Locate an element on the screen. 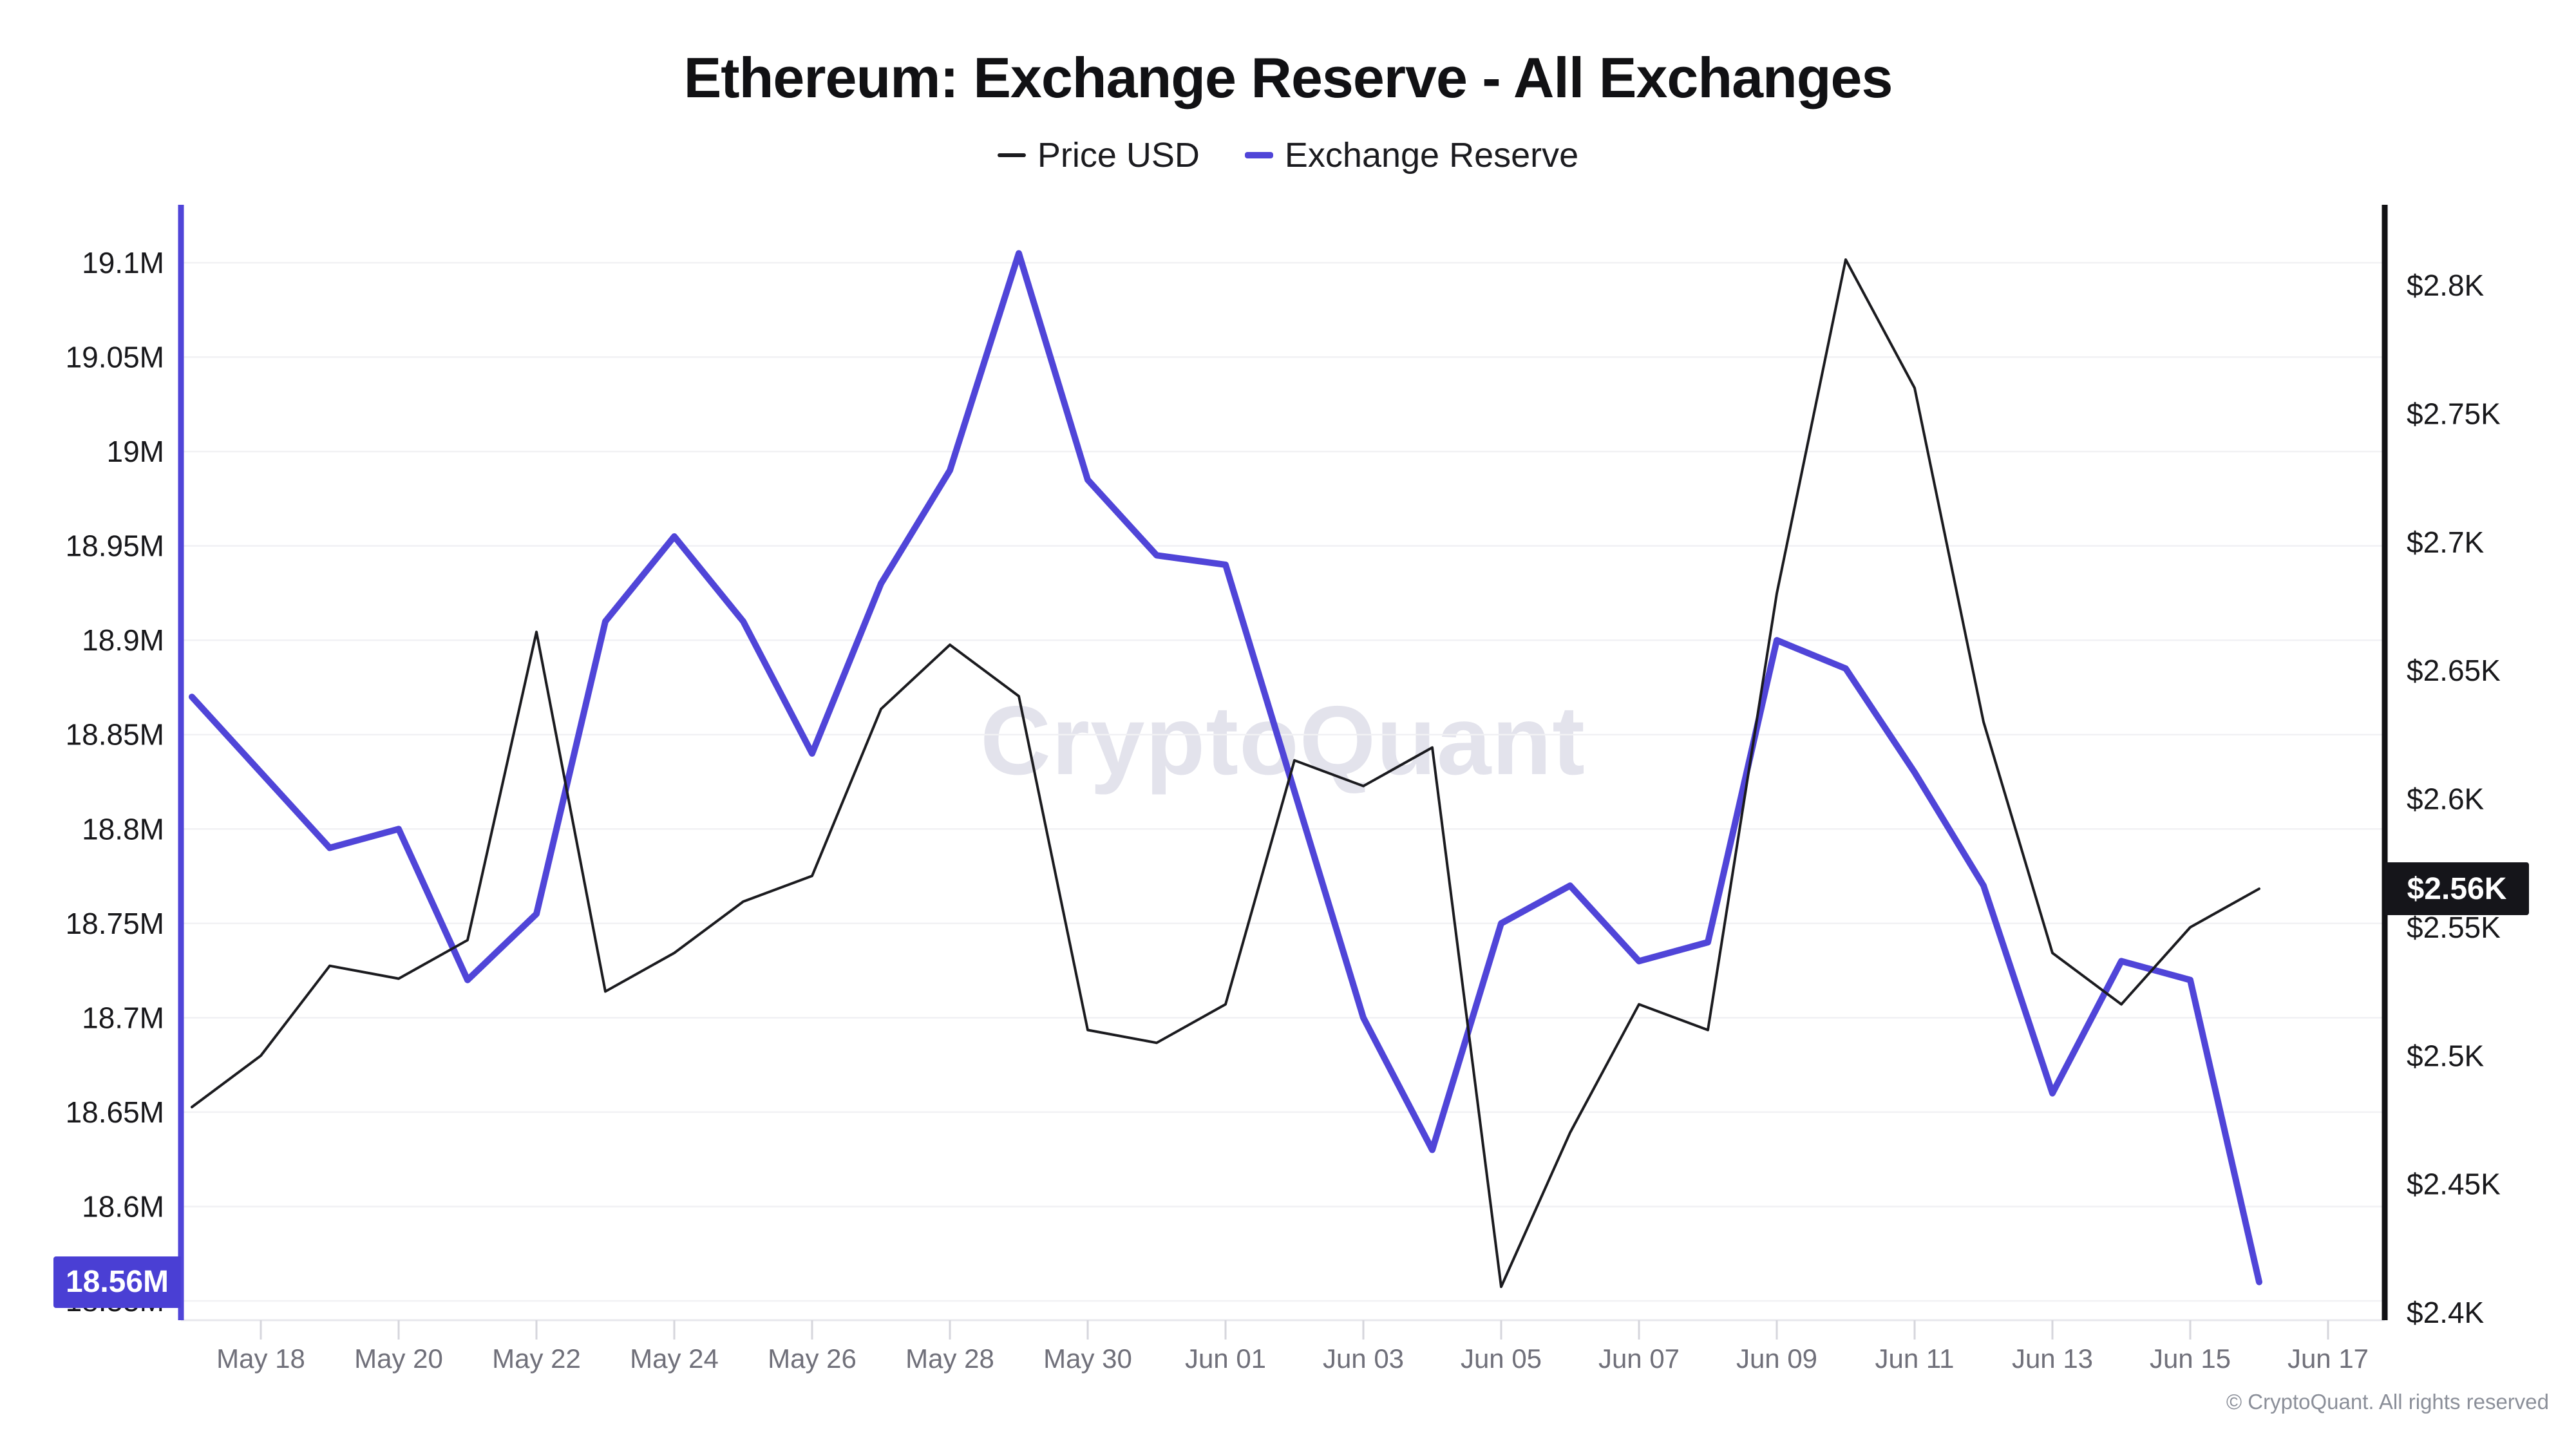  left-axis-tick-label: 19.1M is located at coordinates (123, 262).